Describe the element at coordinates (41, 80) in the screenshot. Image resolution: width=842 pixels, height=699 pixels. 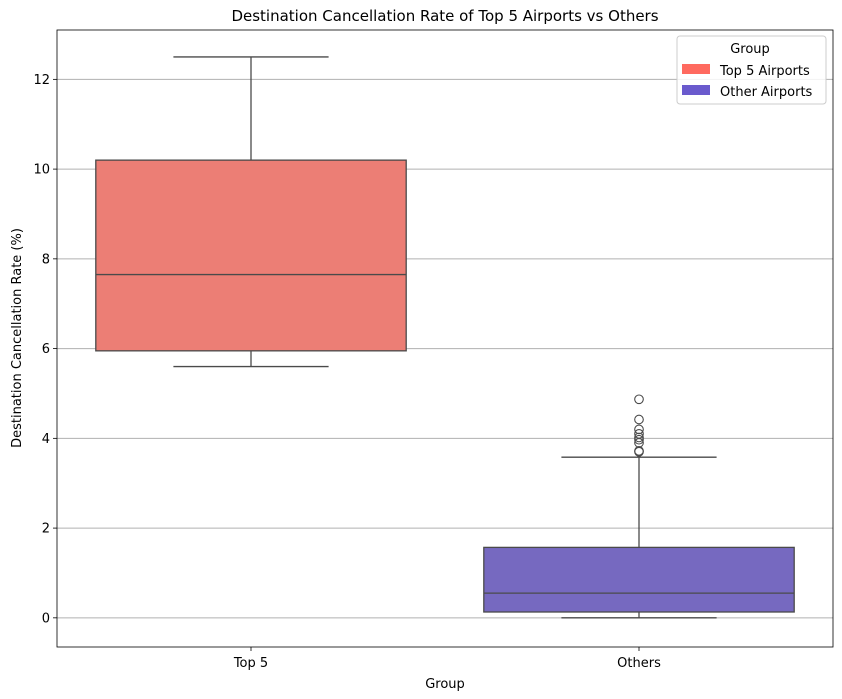
I see `y-tick-label: 12` at that location.